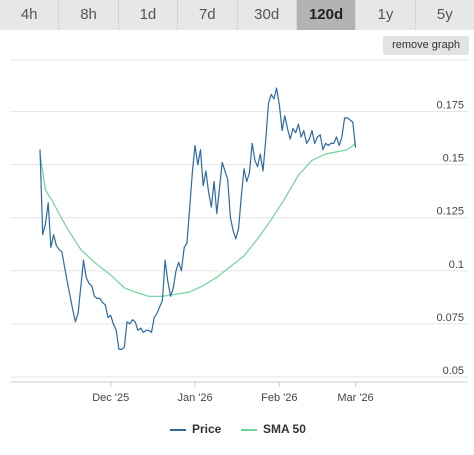 Image resolution: width=474 pixels, height=455 pixels. Describe the element at coordinates (450, 212) in the screenshot. I see `y-tick-label: 0.125` at that location.